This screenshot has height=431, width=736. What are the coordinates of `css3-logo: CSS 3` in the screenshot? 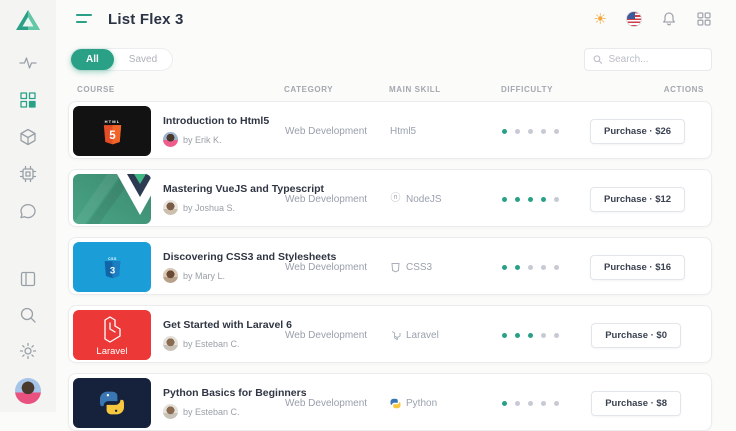 It's located at (112, 267).